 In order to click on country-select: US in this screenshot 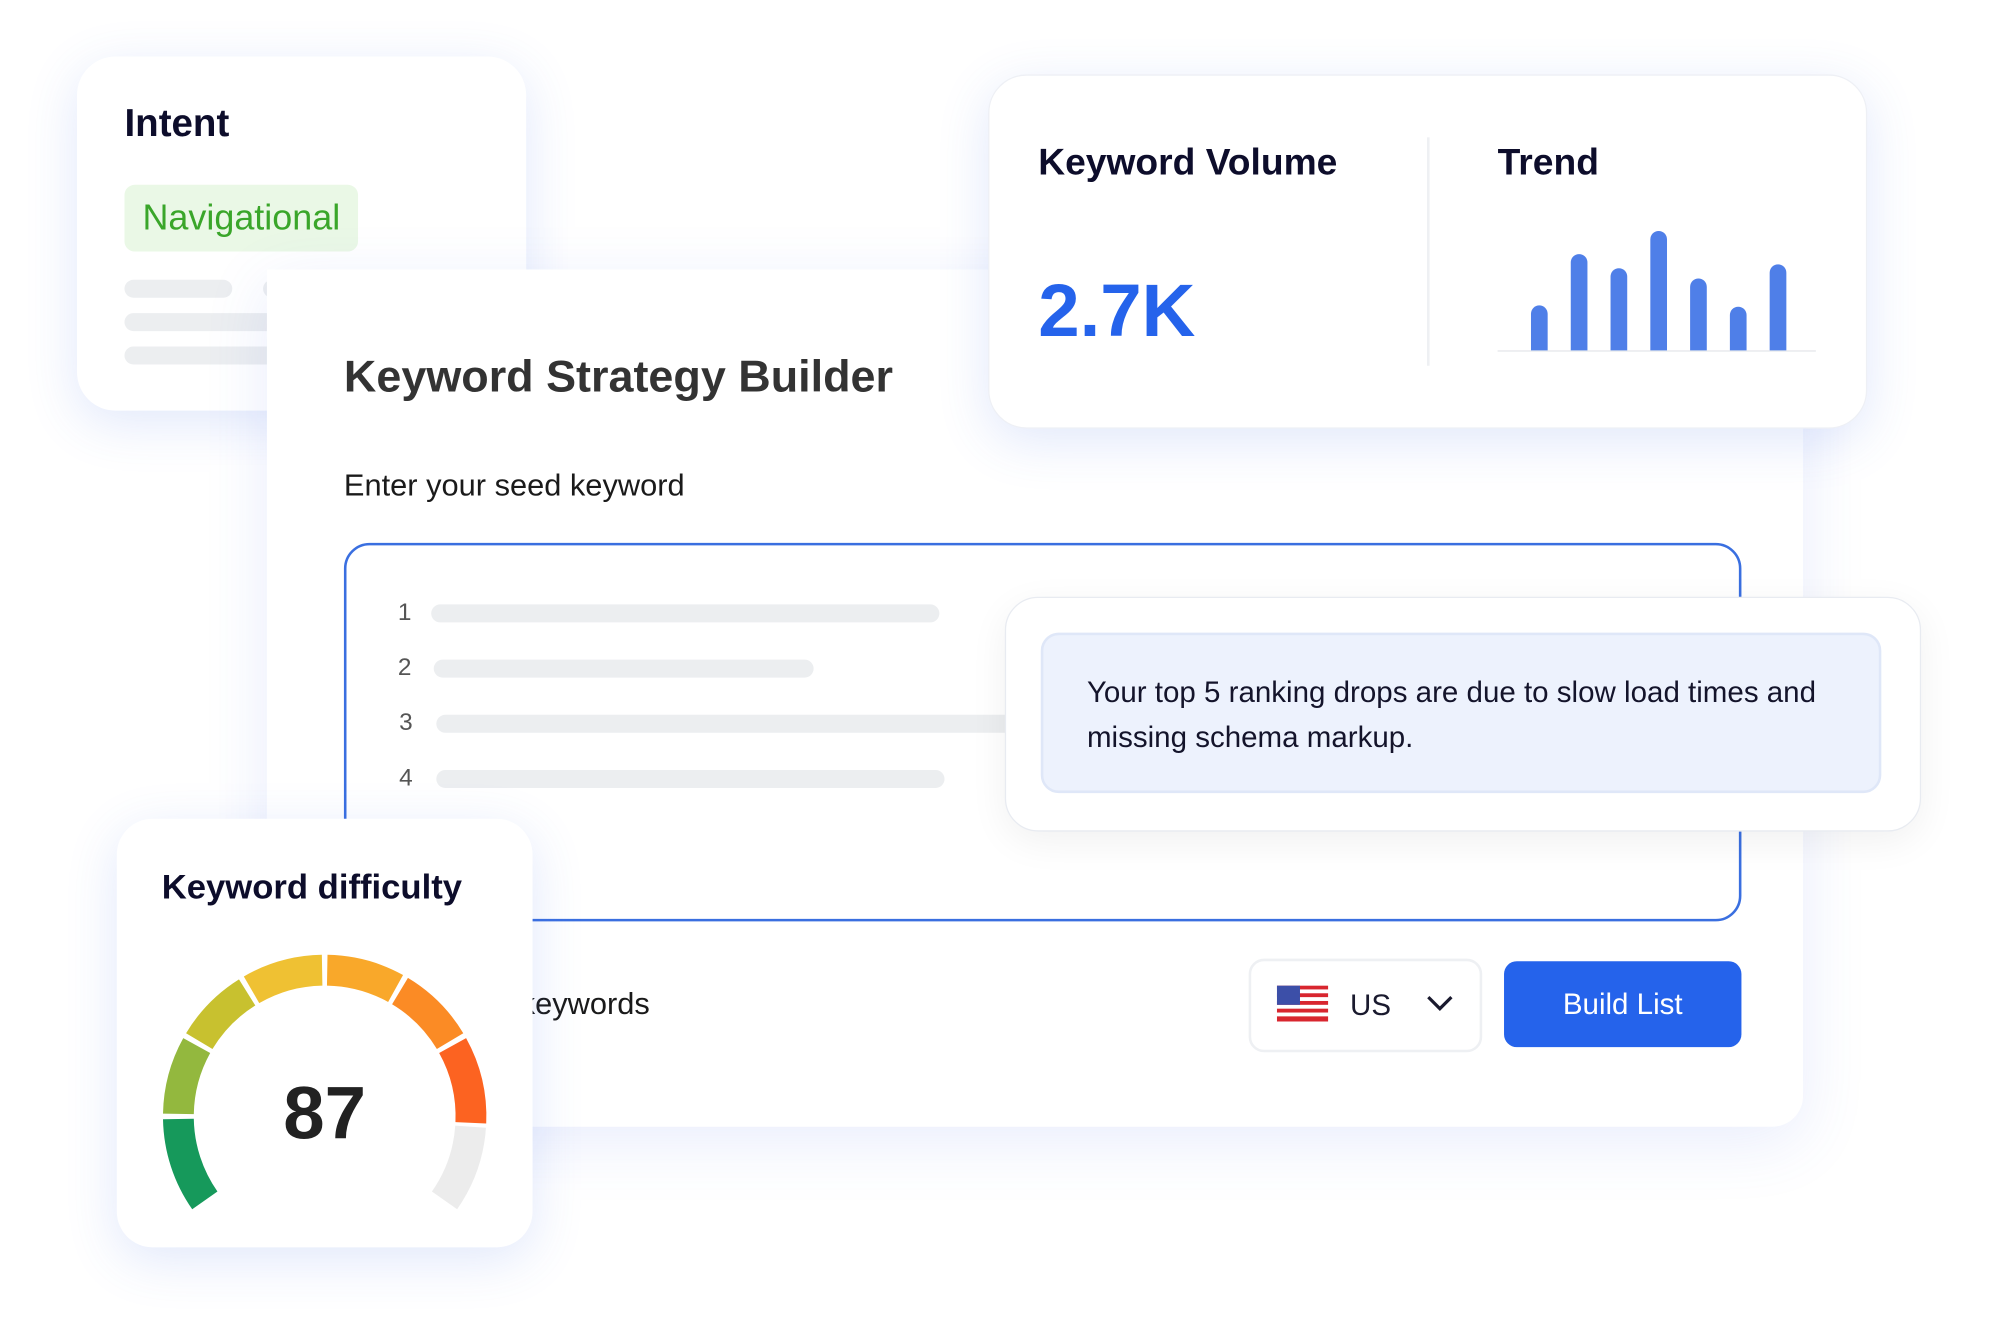, I will do `click(1365, 1005)`.